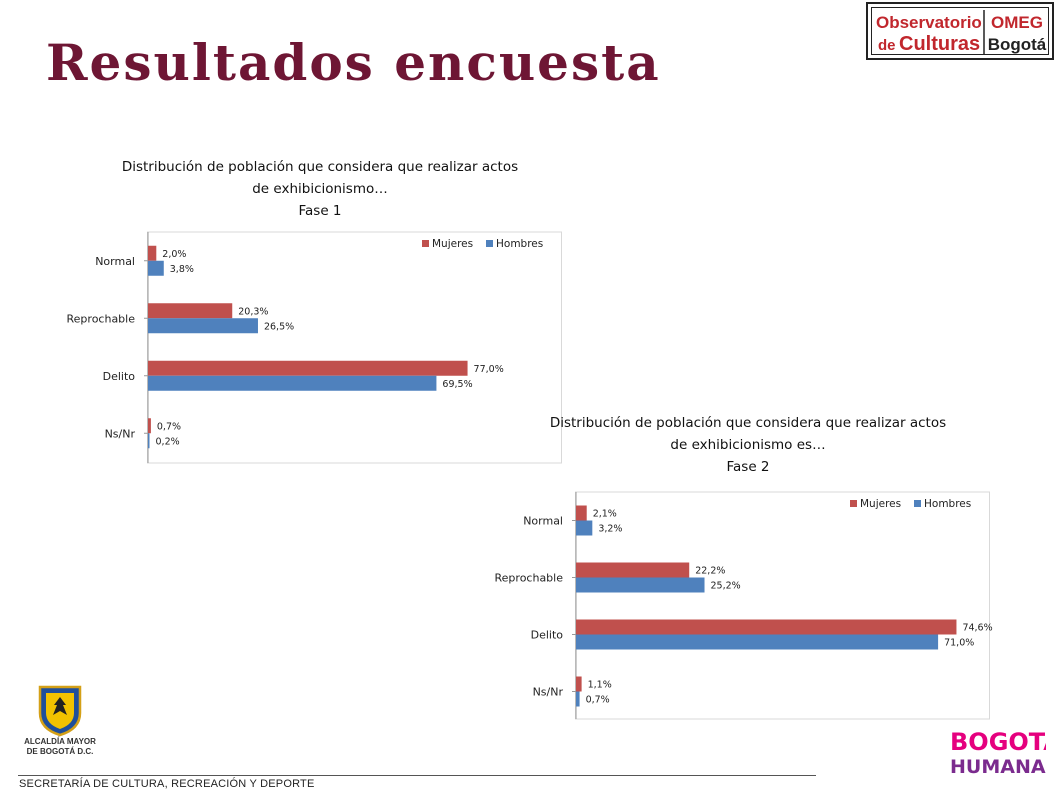  What do you see at coordinates (253, 311) in the screenshot?
I see `data-label: 20,3%` at bounding box center [253, 311].